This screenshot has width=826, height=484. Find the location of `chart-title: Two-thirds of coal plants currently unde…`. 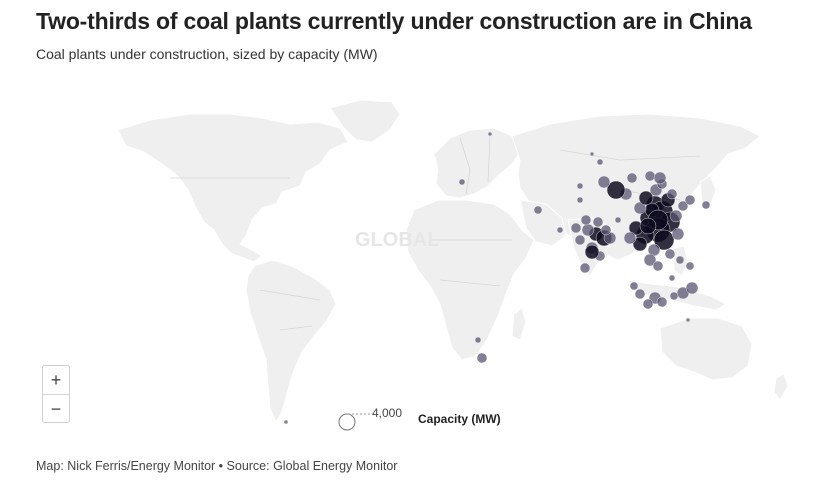

chart-title: Two-thirds of coal plants currently unde… is located at coordinates (394, 21).